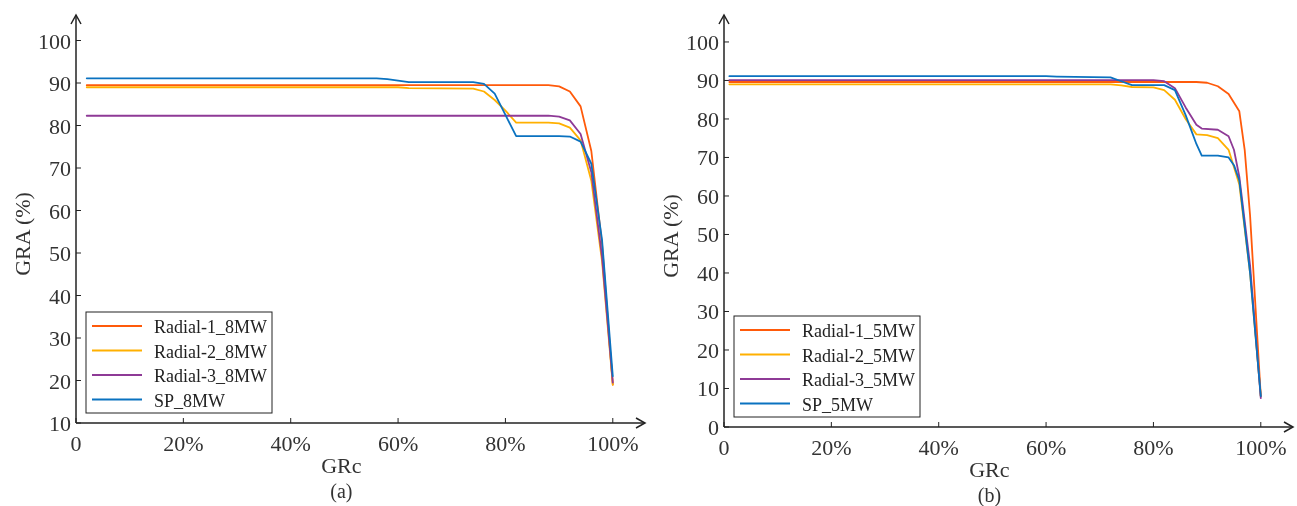  I want to click on legend-label: Radial-2_5MW, so click(858, 355).